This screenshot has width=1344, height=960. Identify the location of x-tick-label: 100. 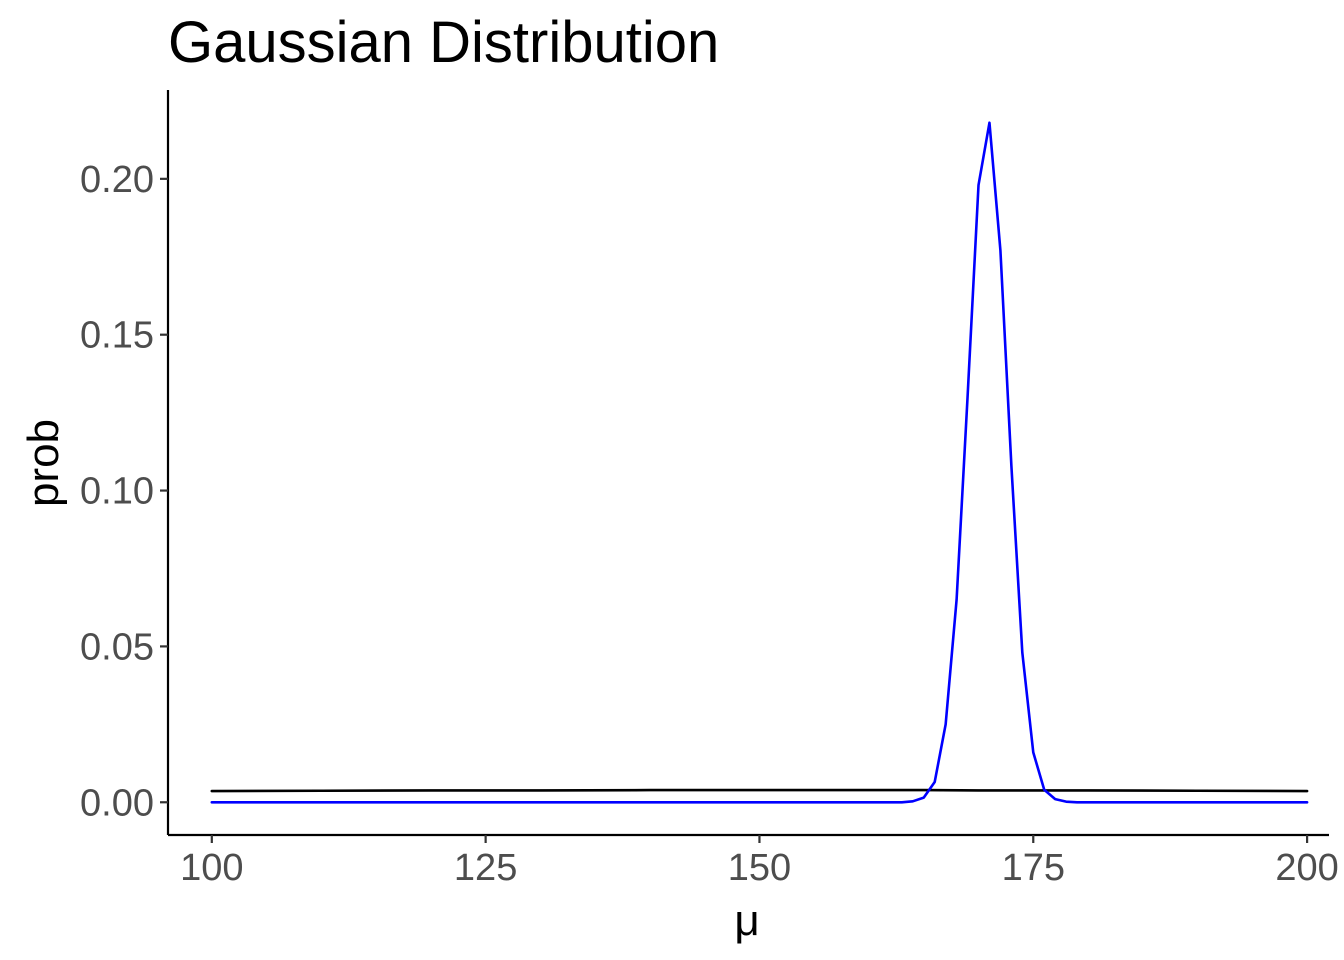
(211, 868).